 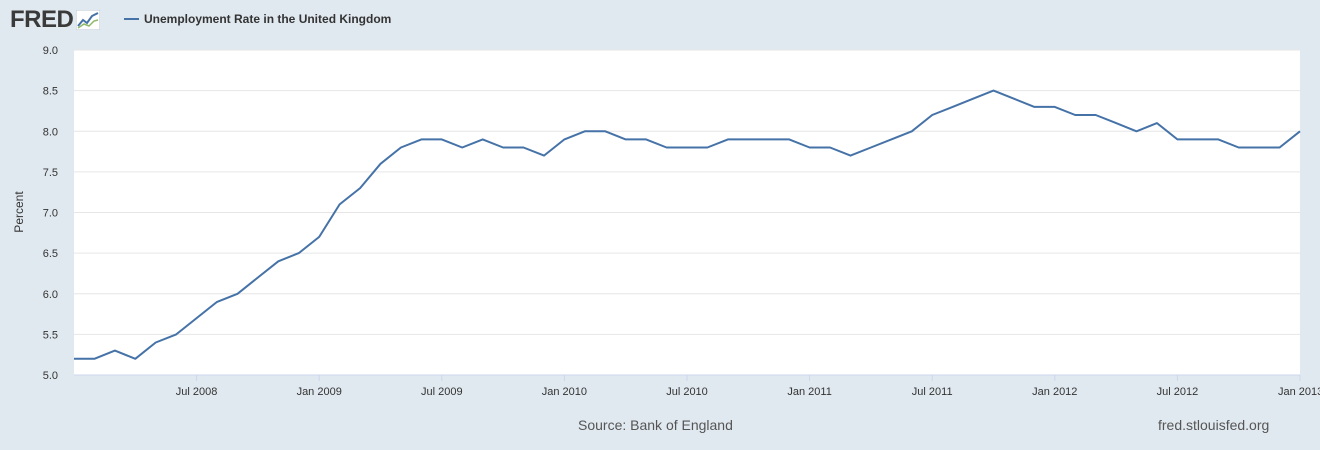 I want to click on fred-logo: FRED, so click(x=55, y=19).